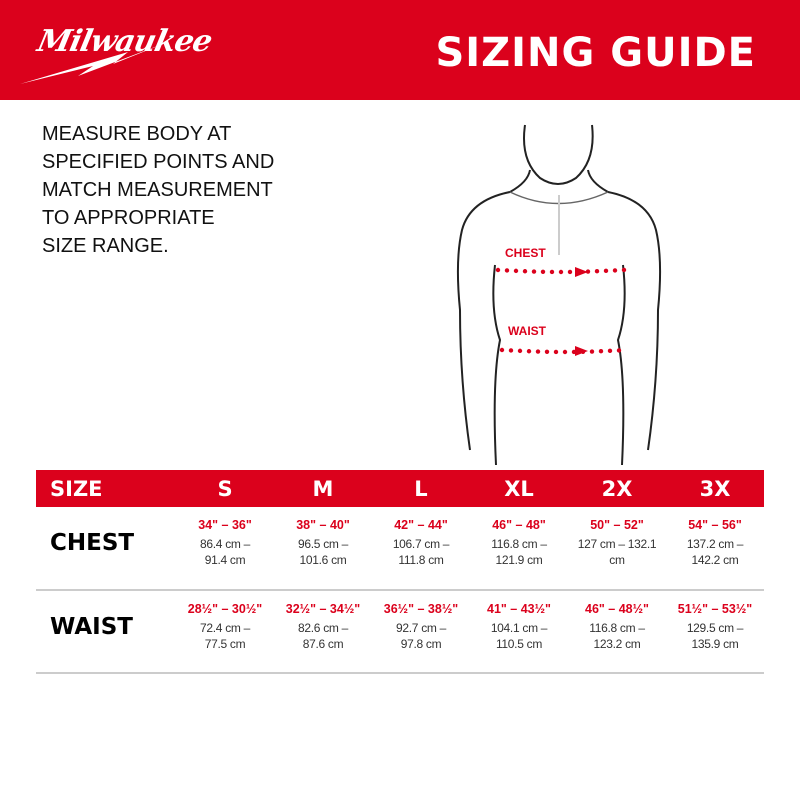 The height and width of the screenshot is (800, 800). I want to click on inch-range: 32½" – 34½", so click(323, 609).